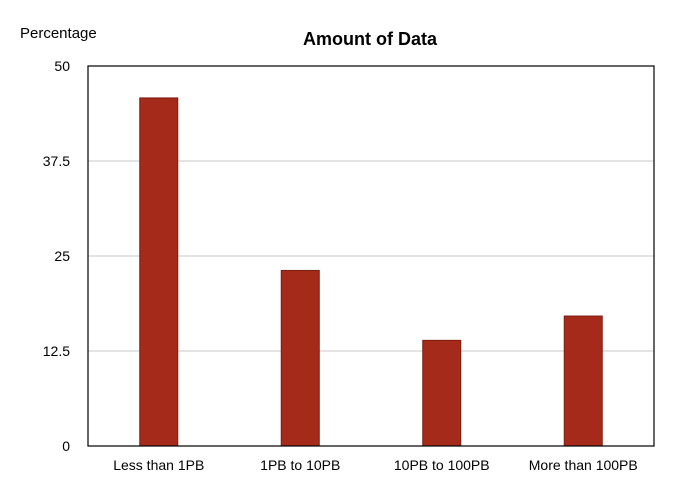 The image size is (696, 500). I want to click on x-tick-label: Less than 1PB, so click(158, 465).